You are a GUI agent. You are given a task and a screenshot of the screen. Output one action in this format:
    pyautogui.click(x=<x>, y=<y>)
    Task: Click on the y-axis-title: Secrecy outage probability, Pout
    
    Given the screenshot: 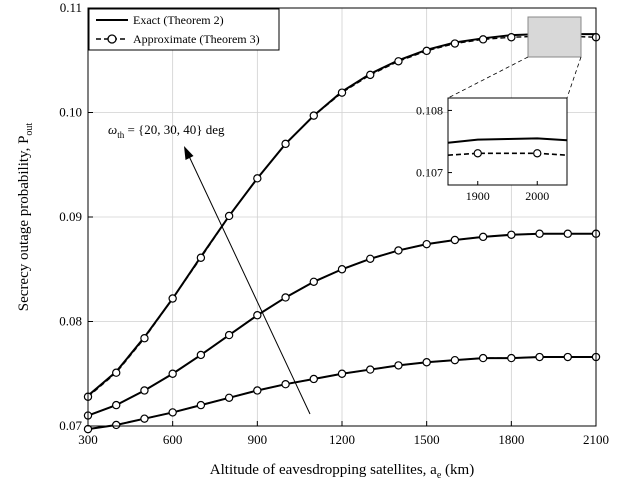 What is the action you would take?
    pyautogui.click(x=25, y=217)
    